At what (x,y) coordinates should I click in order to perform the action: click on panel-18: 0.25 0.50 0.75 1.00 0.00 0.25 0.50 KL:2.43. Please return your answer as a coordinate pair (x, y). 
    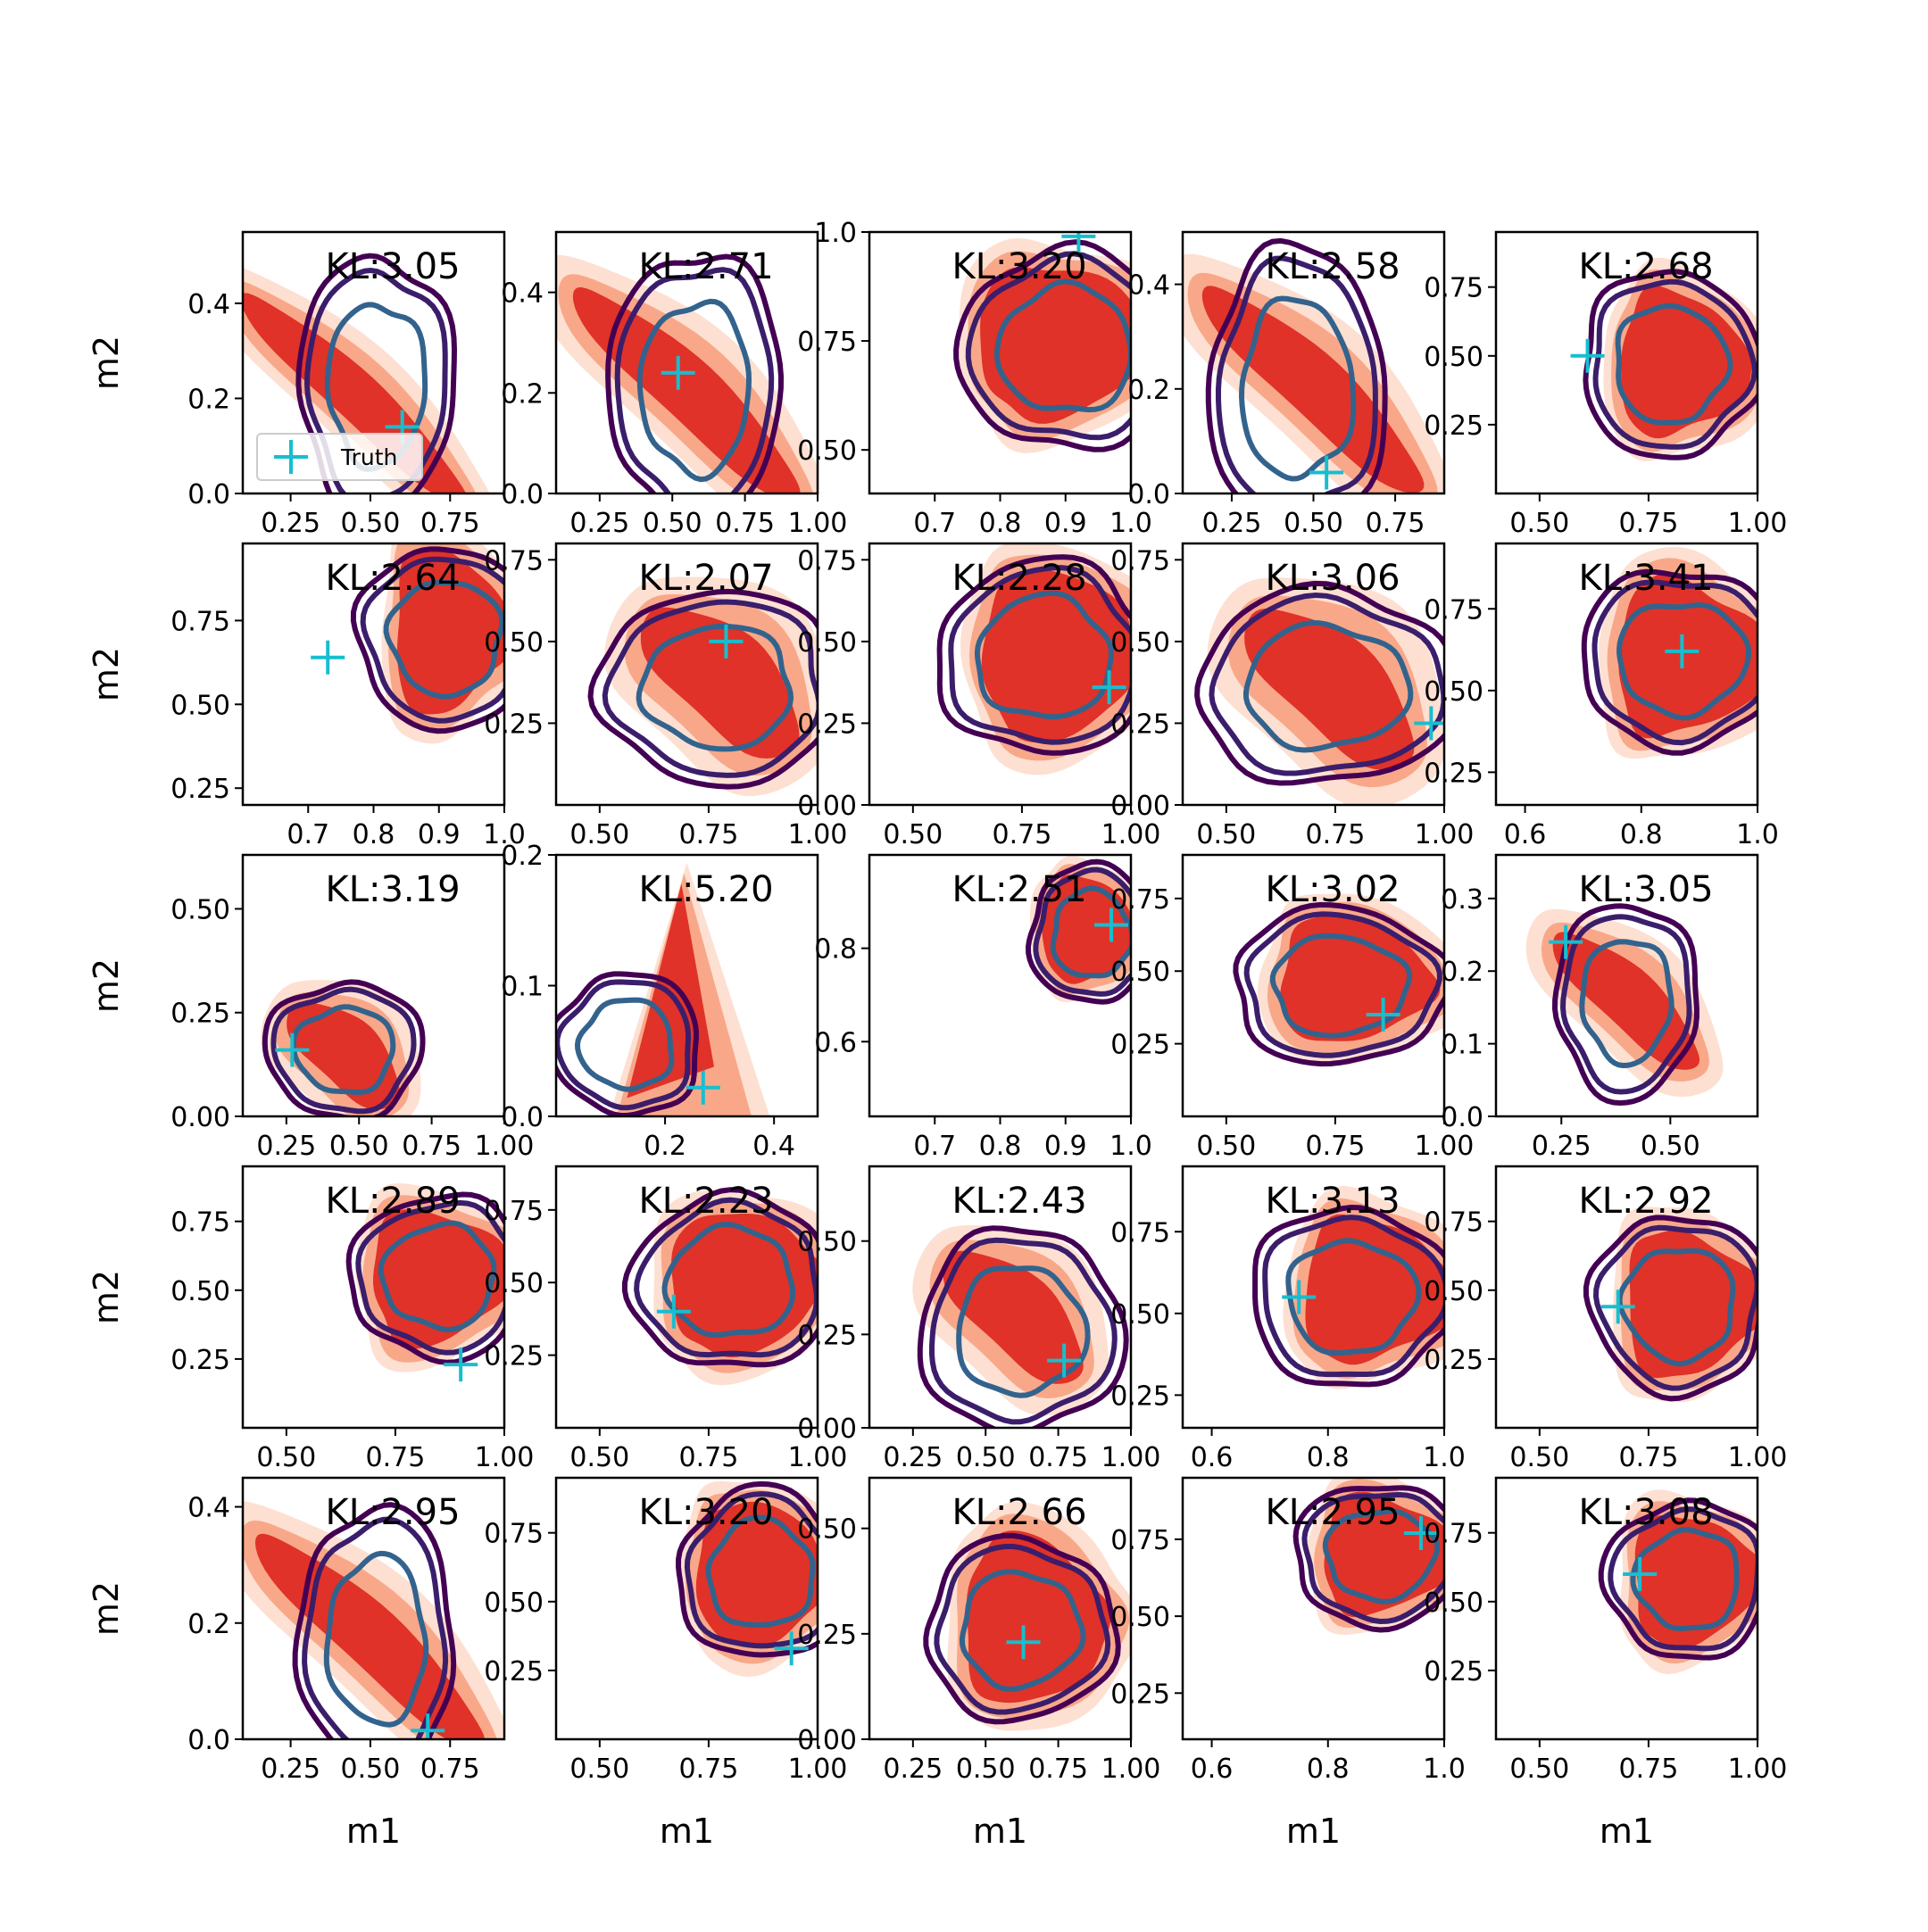
    Looking at the image, I should click on (978, 1319).